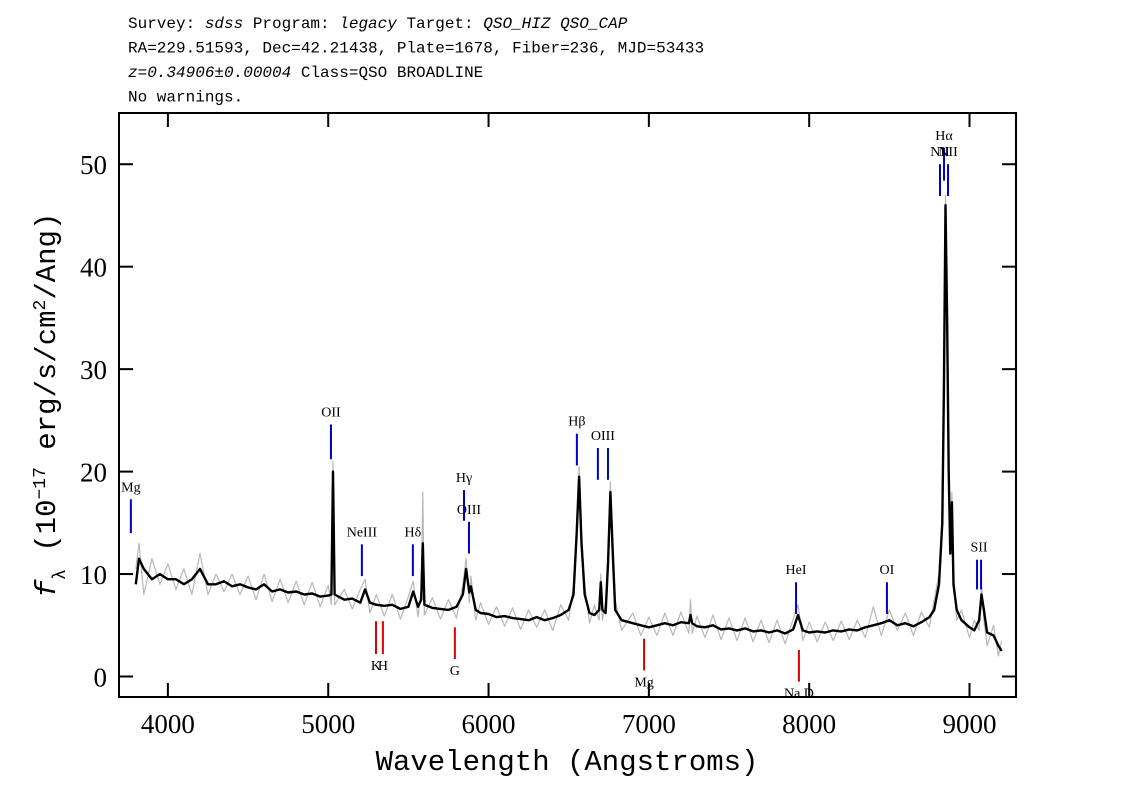 This screenshot has width=1134, height=810. Describe the element at coordinates (93, 473) in the screenshot. I see `y-tick-label: 20` at that location.